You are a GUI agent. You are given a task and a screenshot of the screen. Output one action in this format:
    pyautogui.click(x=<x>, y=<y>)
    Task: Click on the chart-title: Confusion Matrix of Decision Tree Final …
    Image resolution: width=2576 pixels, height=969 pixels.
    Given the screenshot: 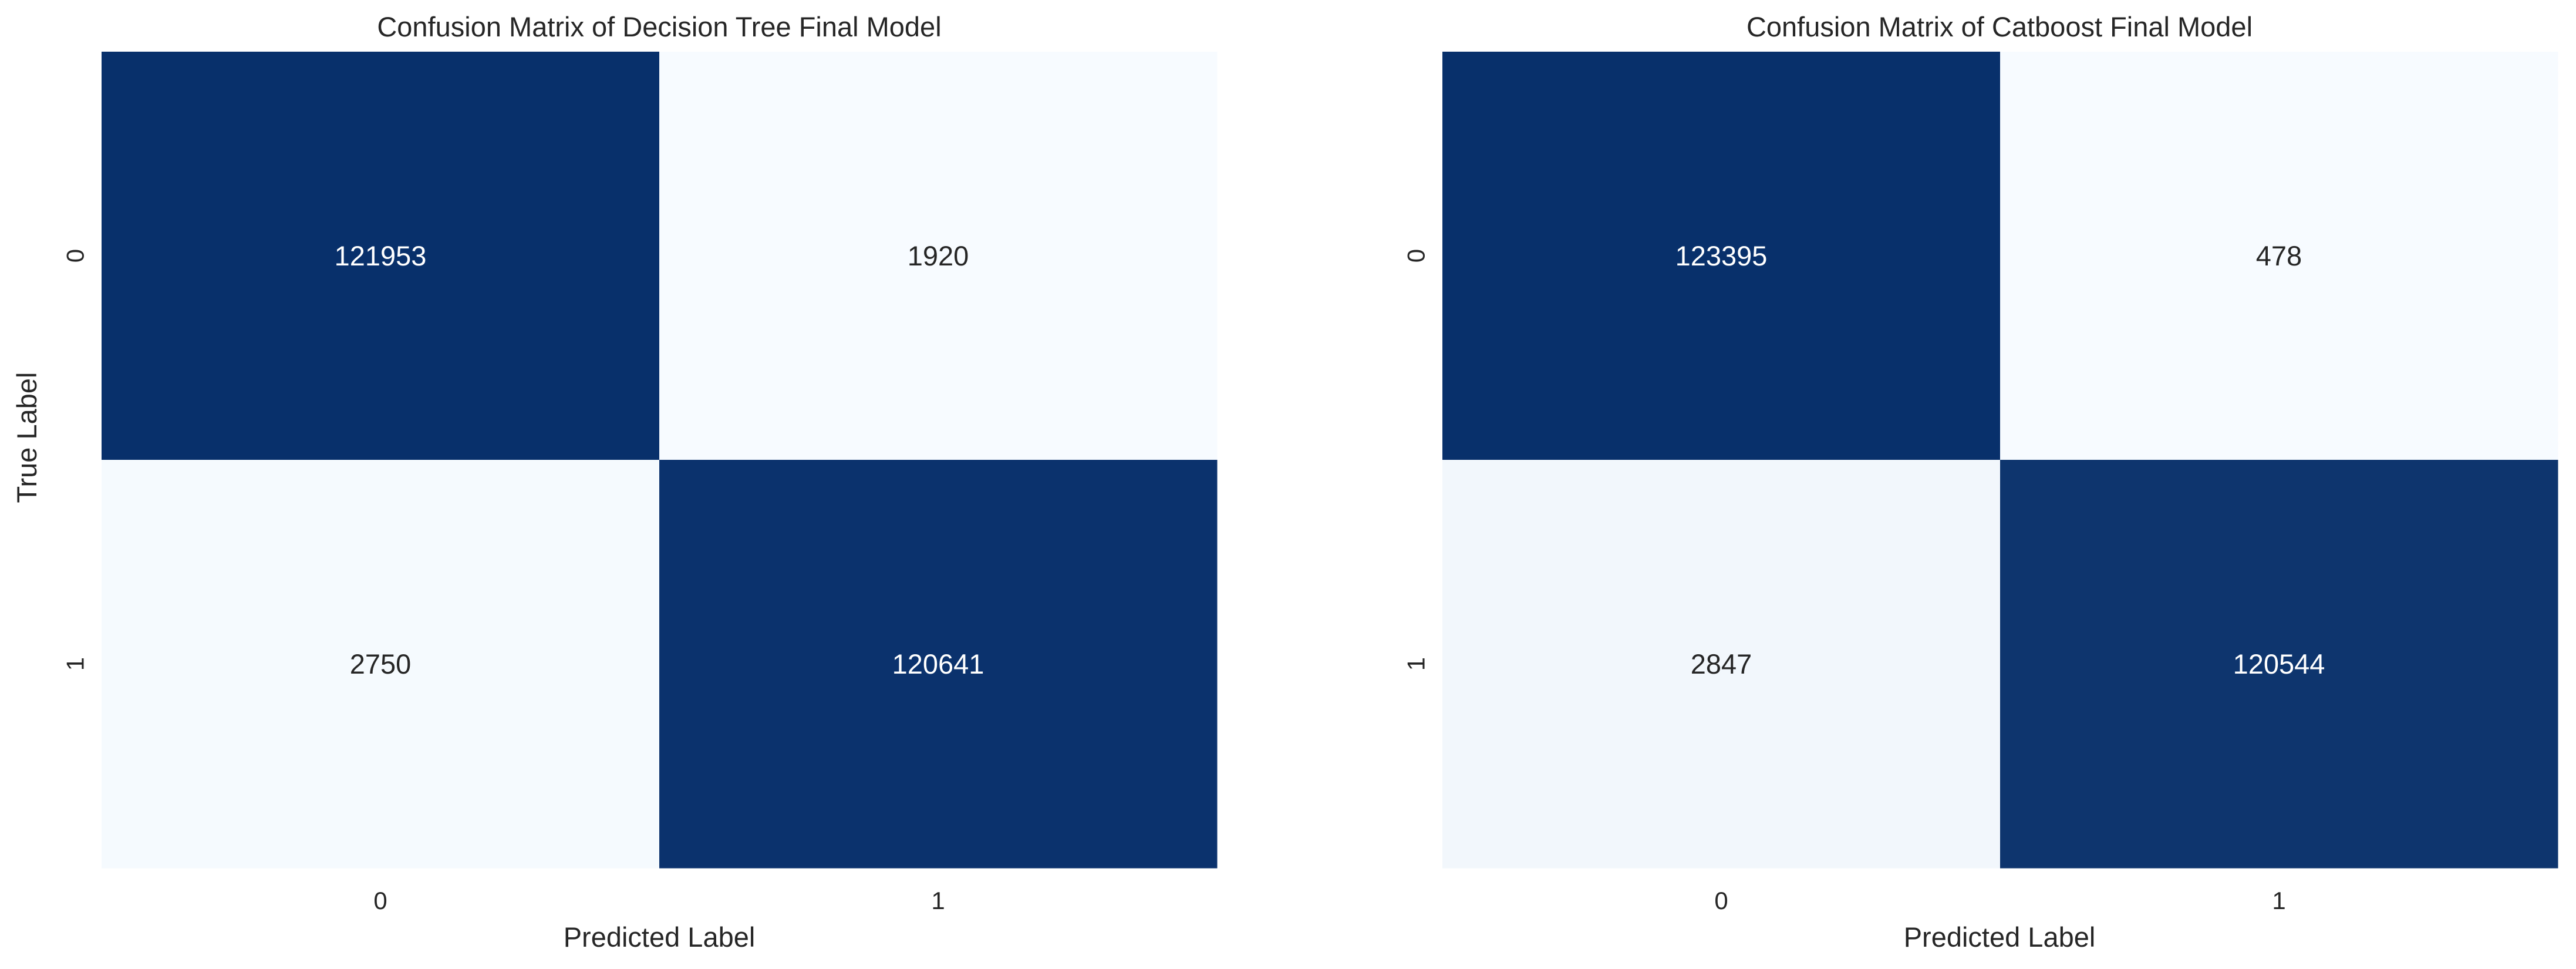 What is the action you would take?
    pyautogui.click(x=659, y=26)
    